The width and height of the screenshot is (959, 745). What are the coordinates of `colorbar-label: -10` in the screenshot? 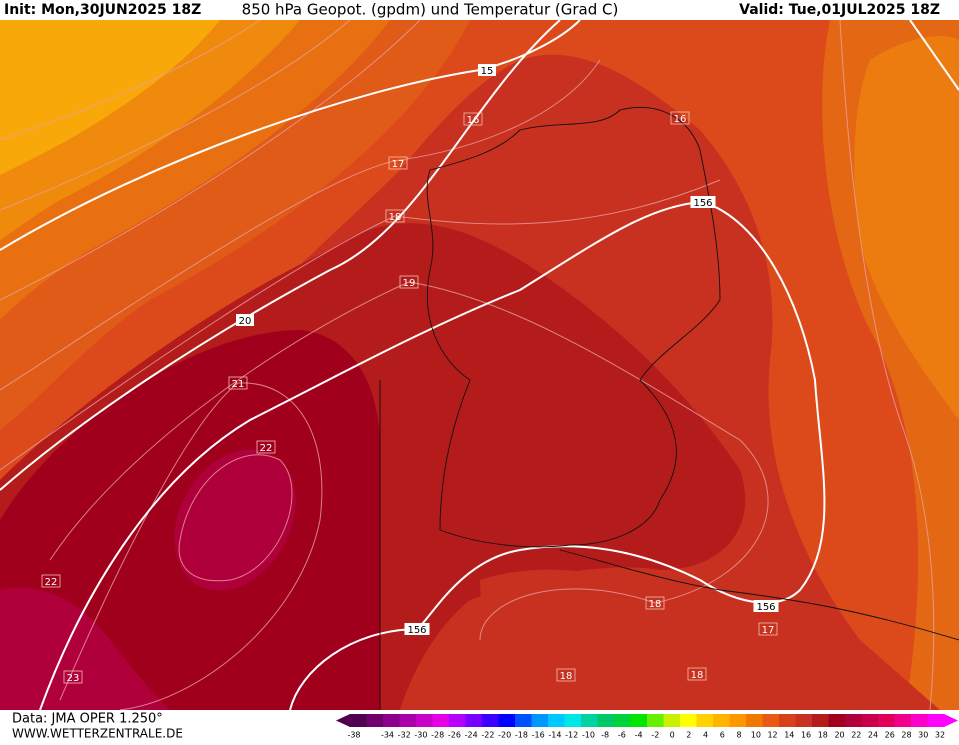 It's located at (588, 735).